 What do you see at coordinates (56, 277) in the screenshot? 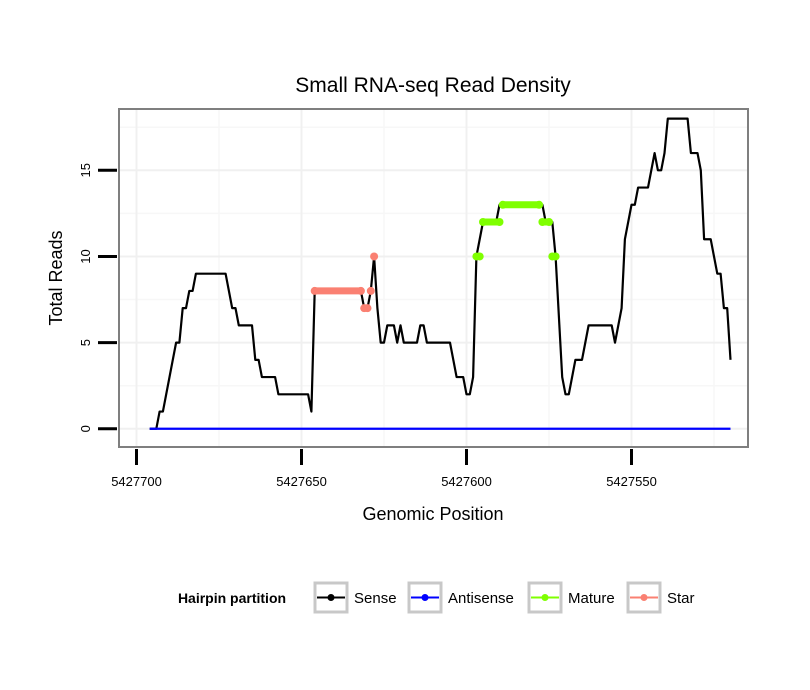
I see `y-axis-label: Total Reads` at bounding box center [56, 277].